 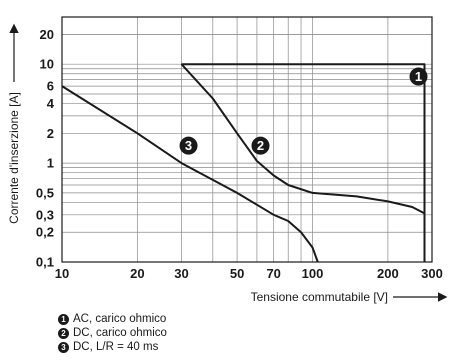 I want to click on x-tick-label: 50, so click(x=237, y=273).